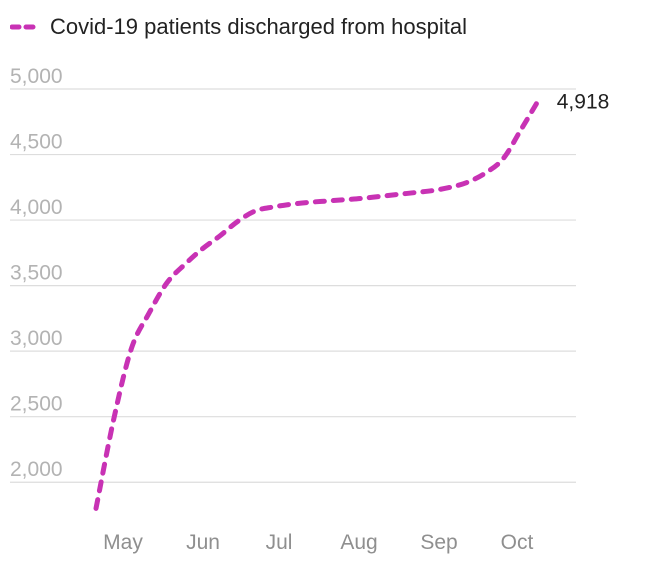 The image size is (659, 576). Describe the element at coordinates (438, 542) in the screenshot. I see `x-tick-label: Sep` at that location.